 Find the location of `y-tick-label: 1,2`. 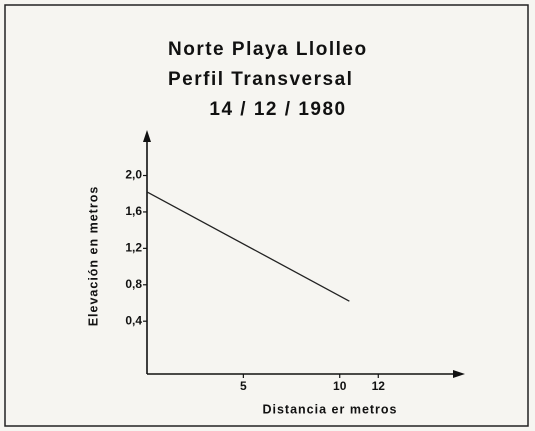

y-tick-label: 1,2 is located at coordinates (133, 248).